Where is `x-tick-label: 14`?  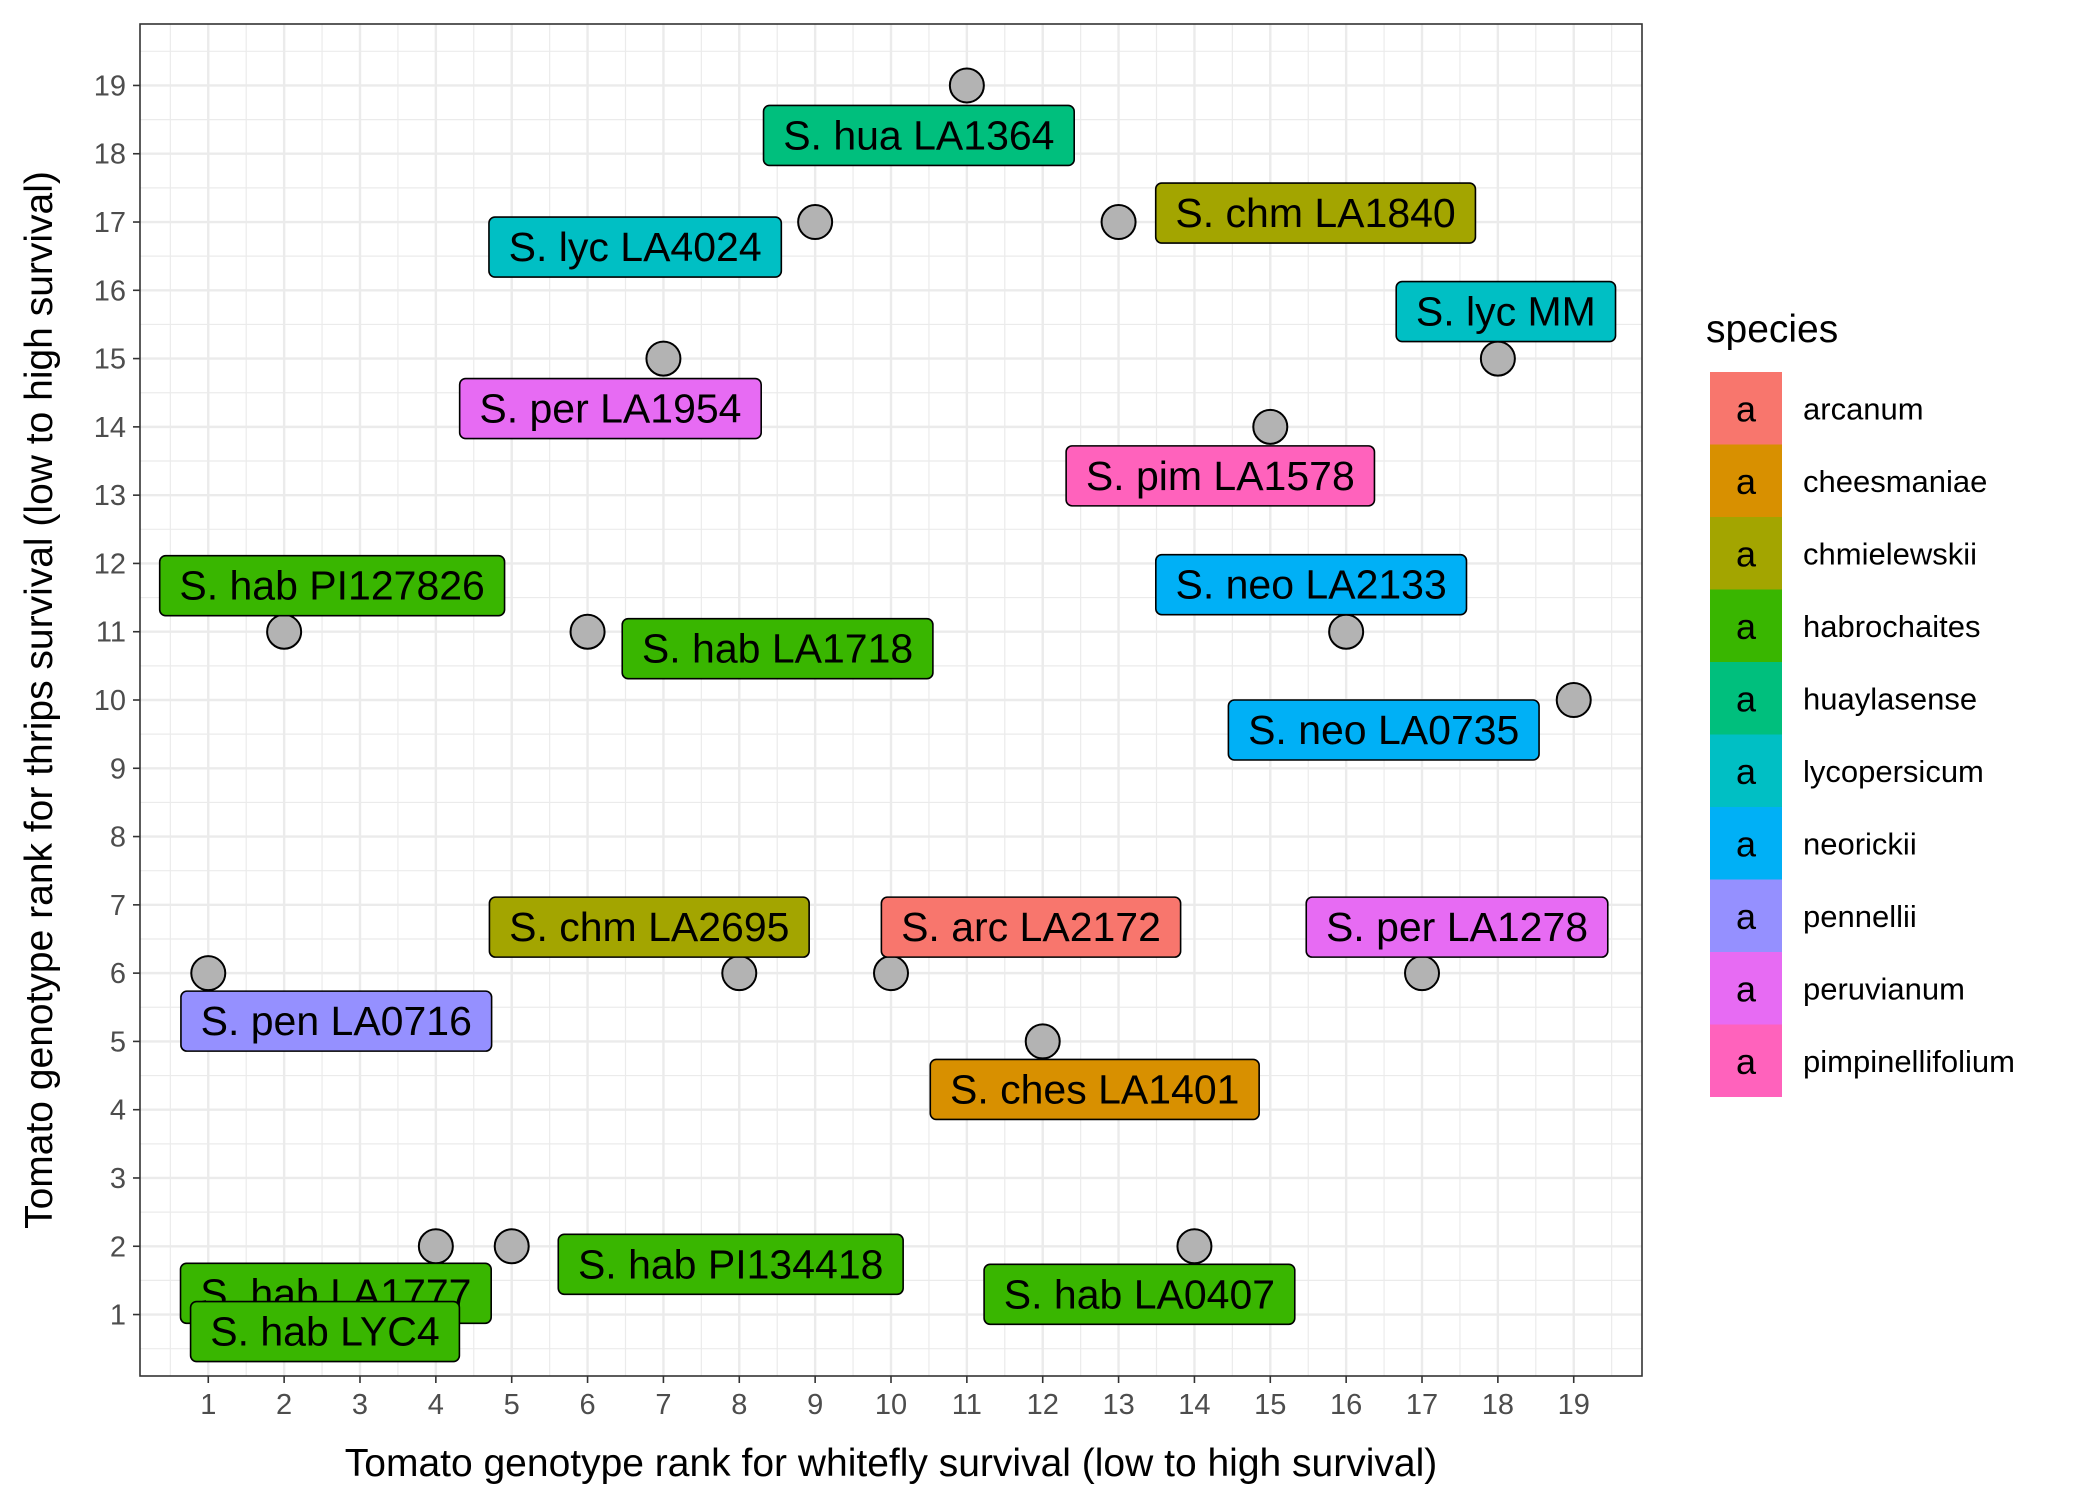 x-tick-label: 14 is located at coordinates (1194, 1405).